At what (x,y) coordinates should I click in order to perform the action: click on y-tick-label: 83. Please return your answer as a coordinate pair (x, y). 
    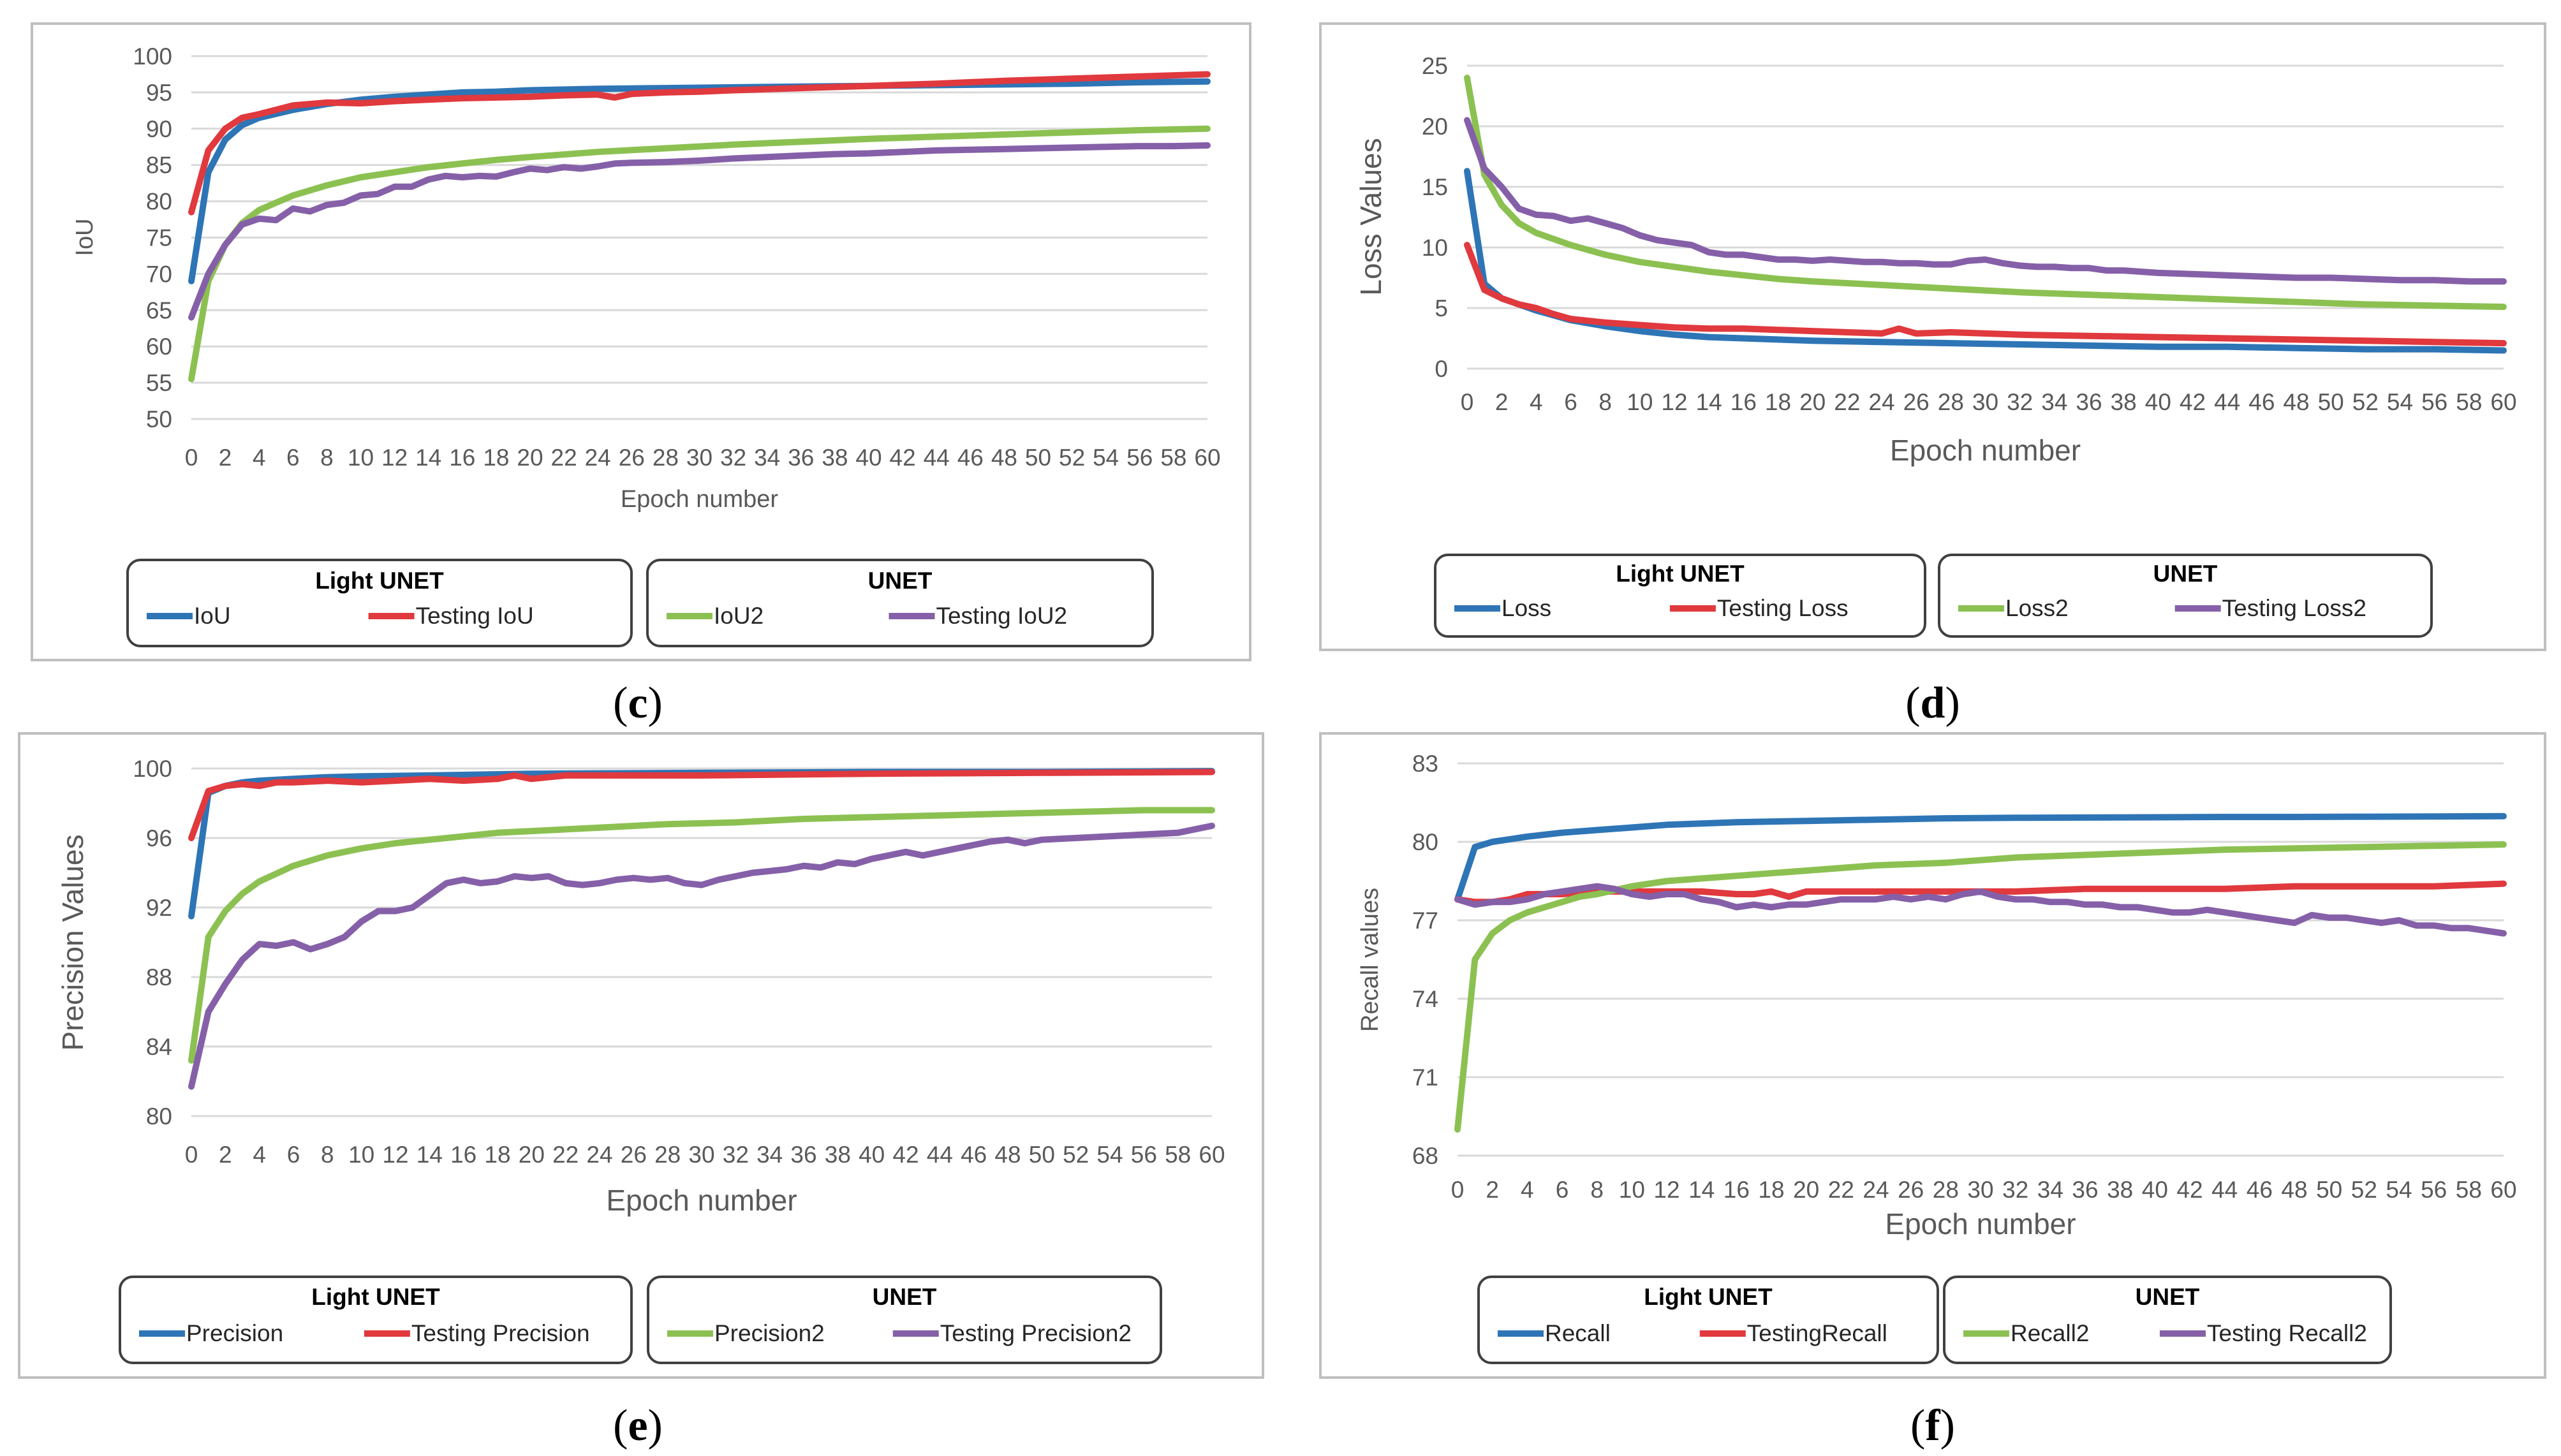
    Looking at the image, I should click on (1425, 764).